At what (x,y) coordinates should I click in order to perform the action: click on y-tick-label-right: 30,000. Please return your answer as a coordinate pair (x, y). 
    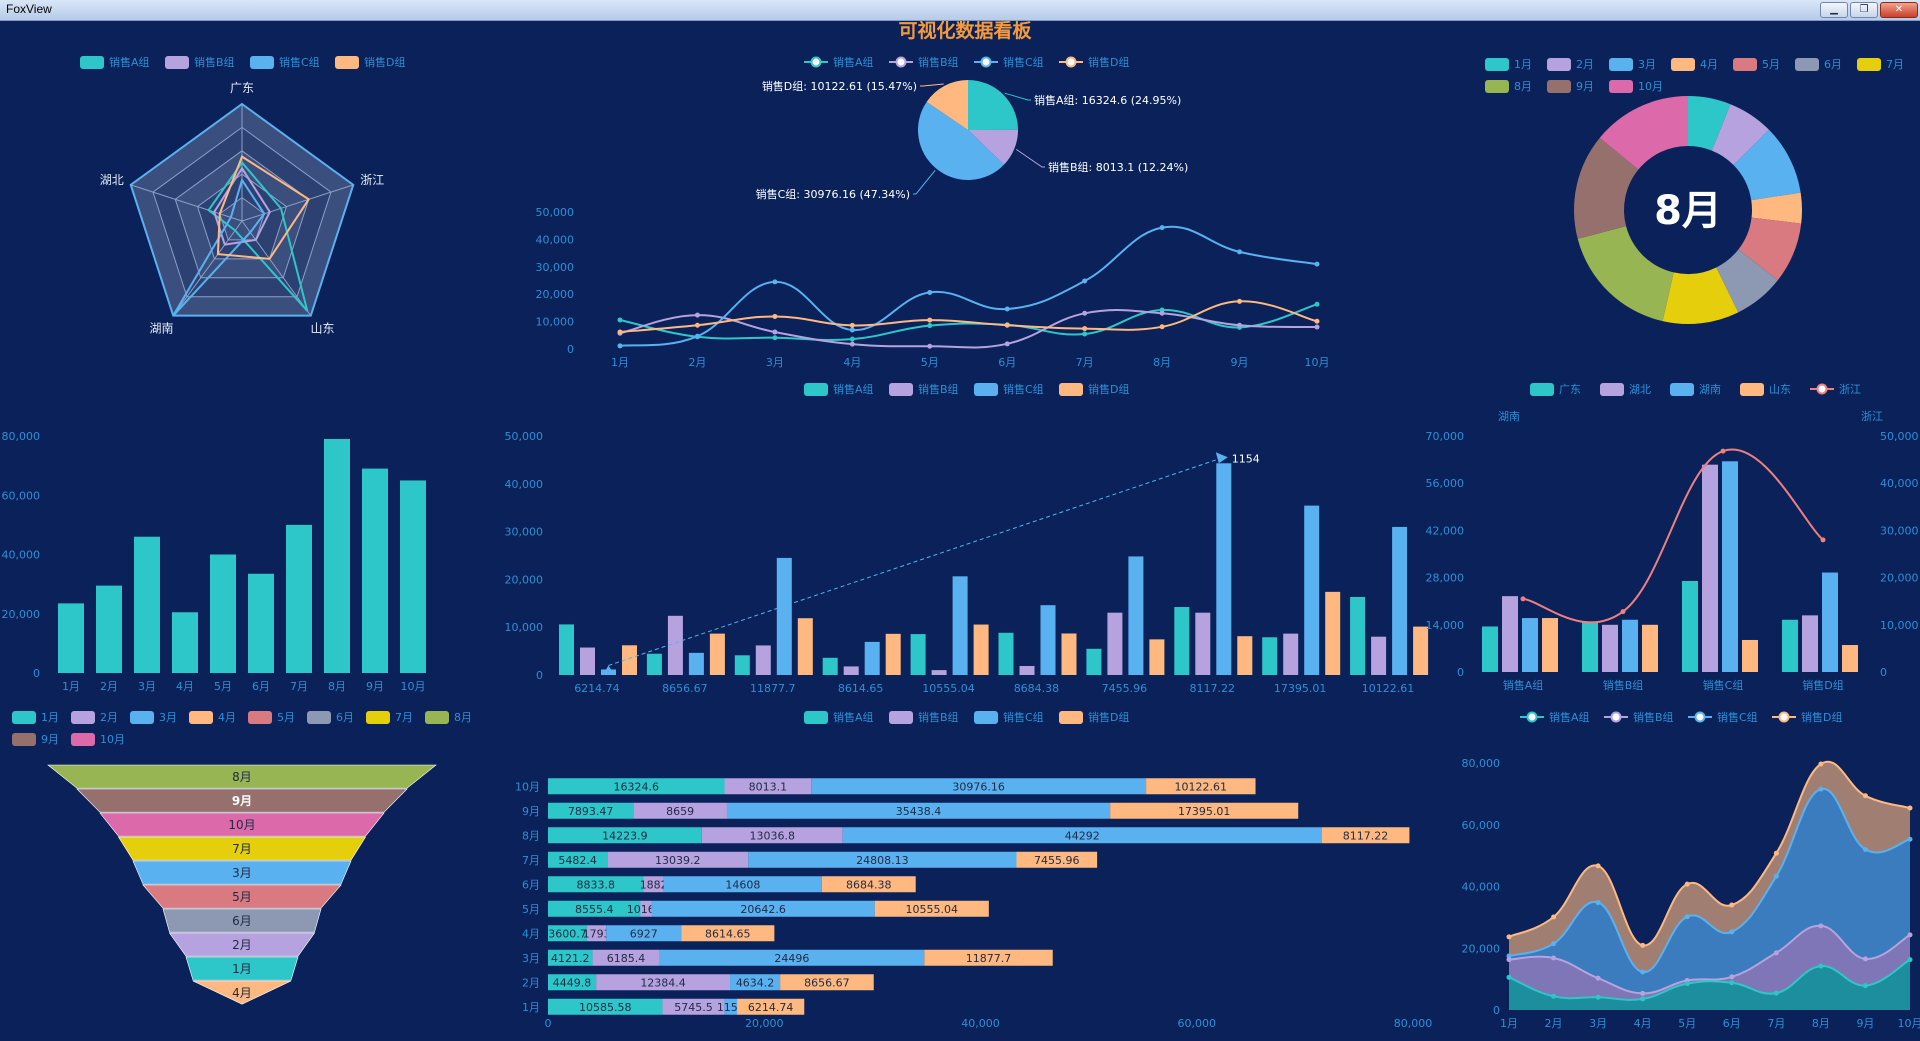
    Looking at the image, I should click on (1899, 530).